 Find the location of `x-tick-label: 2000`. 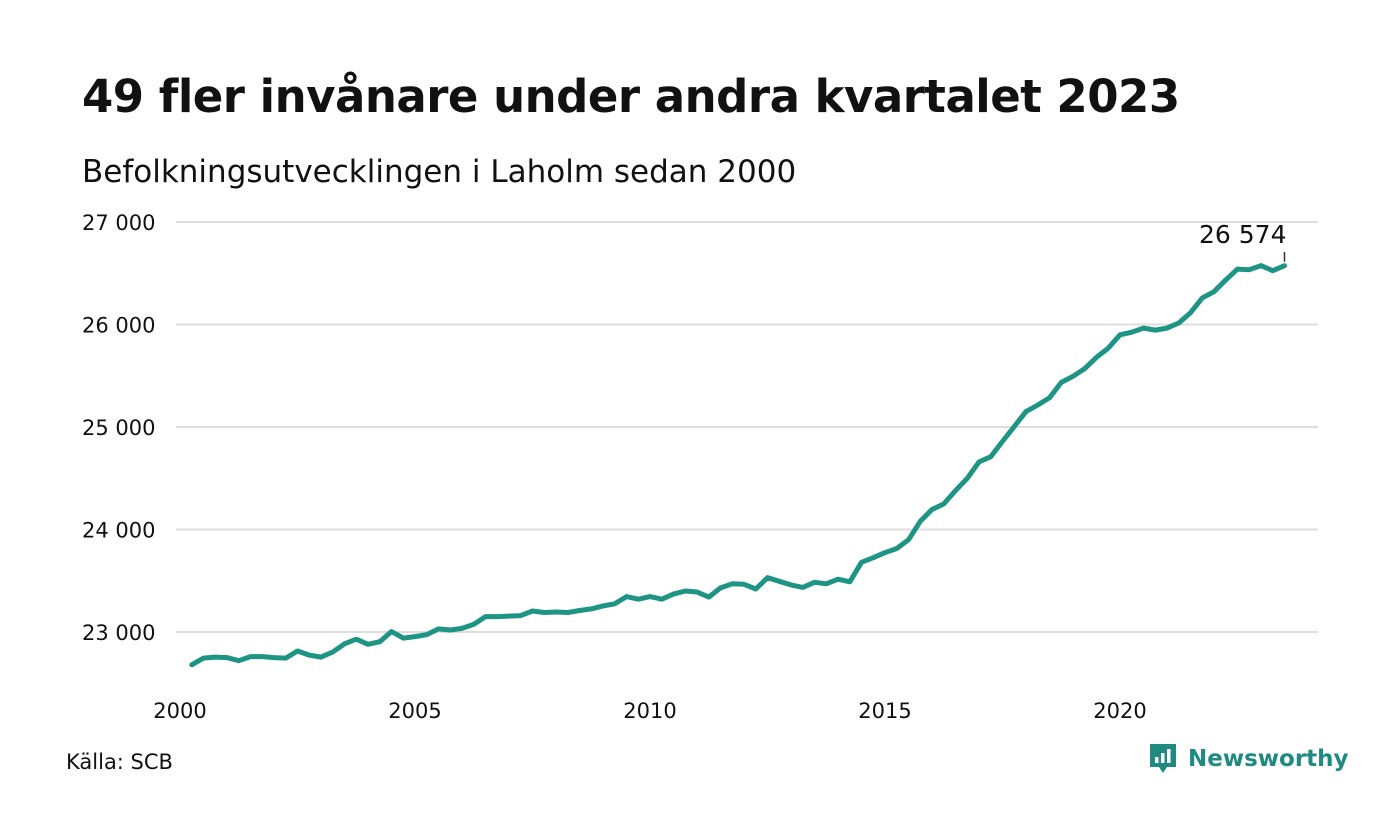

x-tick-label: 2000 is located at coordinates (179, 711).